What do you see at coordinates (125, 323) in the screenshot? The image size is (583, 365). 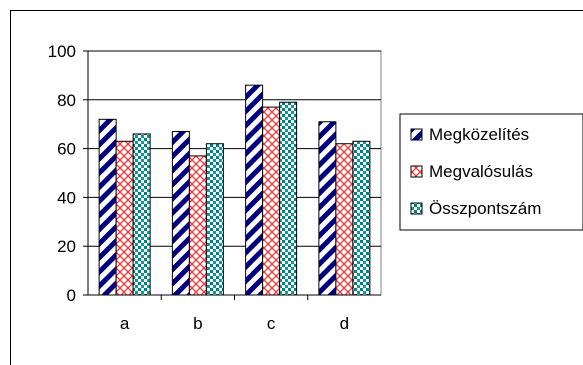 I see `x-tick-label-a: a` at bounding box center [125, 323].